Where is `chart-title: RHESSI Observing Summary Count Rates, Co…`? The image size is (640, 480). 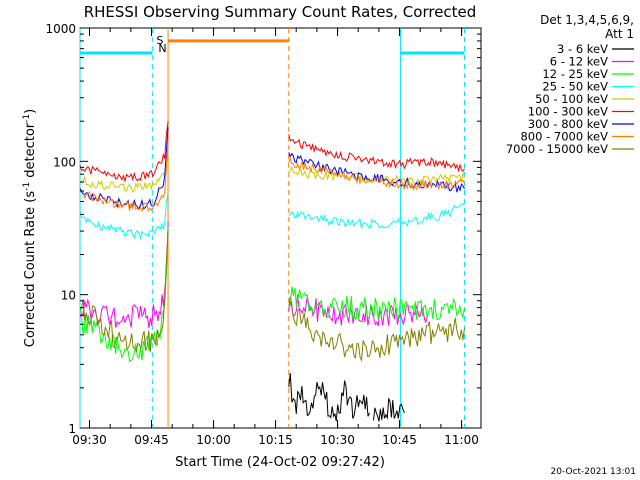
chart-title: RHESSI Observing Summary Count Rates, Co… is located at coordinates (280, 12).